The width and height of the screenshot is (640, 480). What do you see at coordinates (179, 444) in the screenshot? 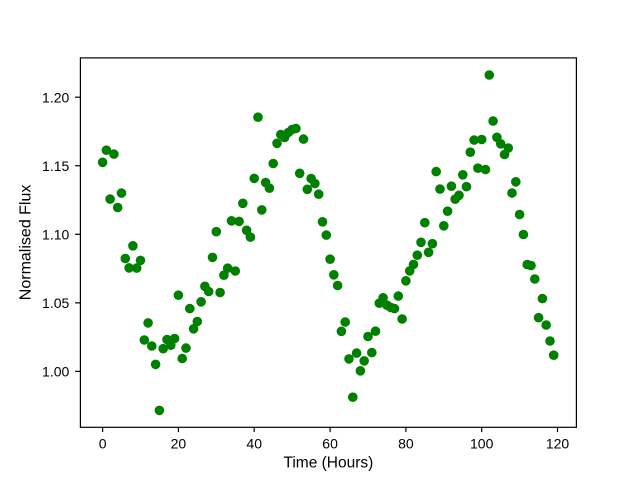
I see `svg-text: 20` at bounding box center [179, 444].